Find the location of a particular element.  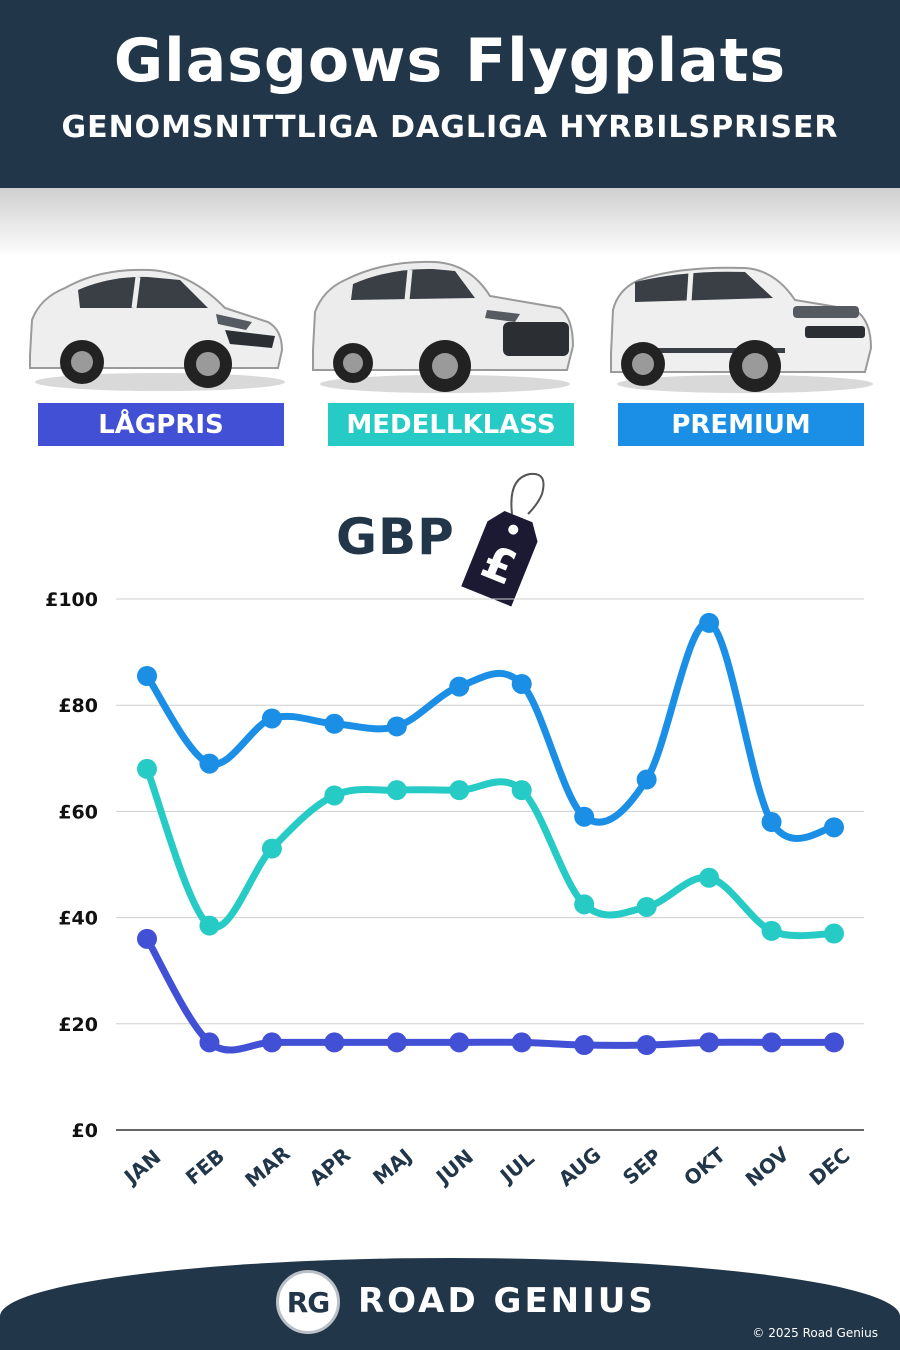

x-tick-label: DEC is located at coordinates (830, 1166).